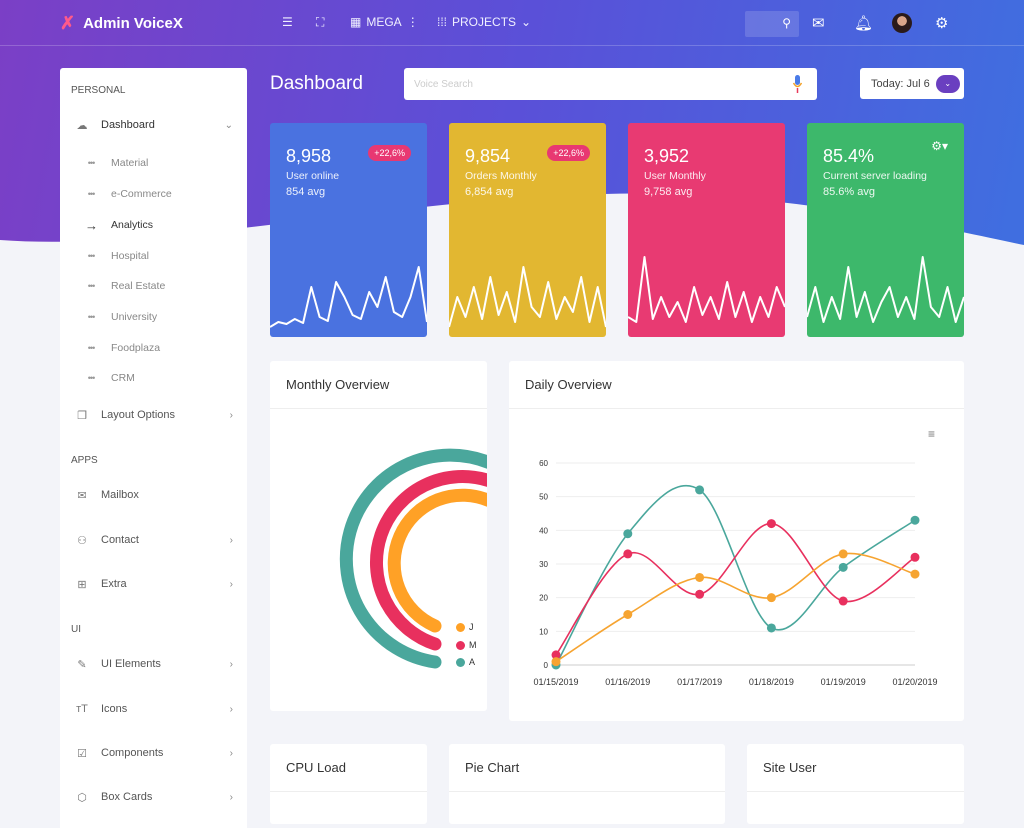 The width and height of the screenshot is (1024, 828). What do you see at coordinates (384, 22) in the screenshot?
I see `mega-menu: ▦ MEGA ⋮` at bounding box center [384, 22].